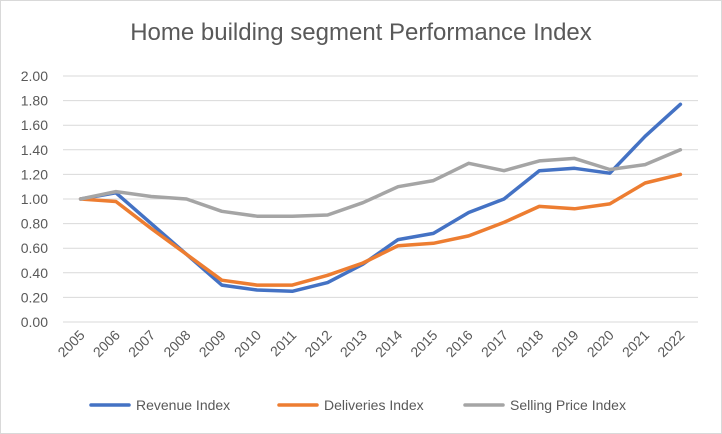 Image resolution: width=722 pixels, height=434 pixels. I want to click on x-tick-label: 2021, so click(635, 343).